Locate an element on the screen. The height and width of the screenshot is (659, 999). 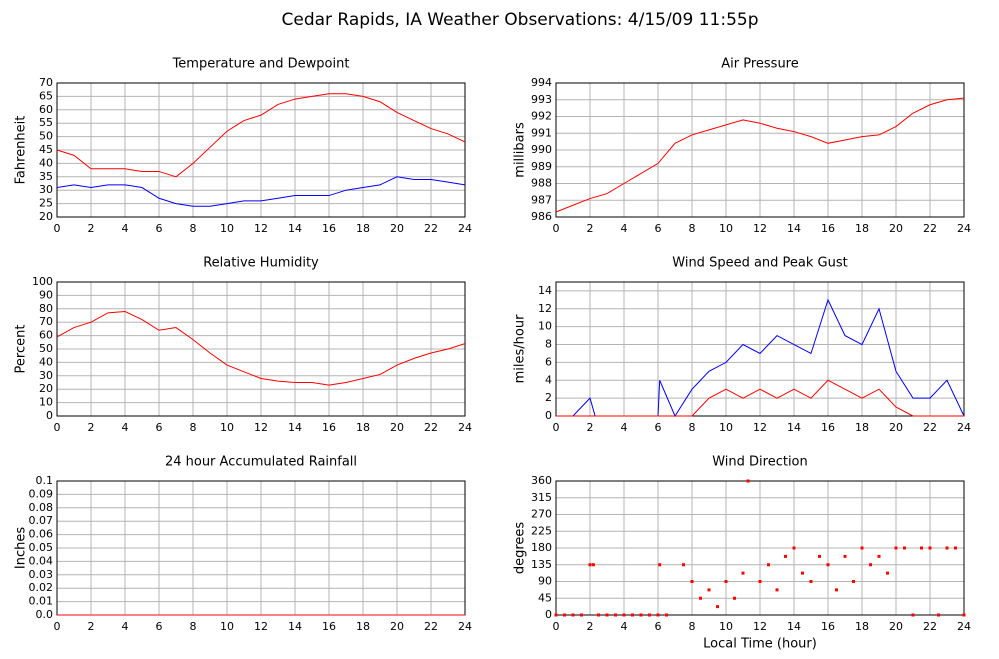
y-tick-label: 0.07 is located at coordinates (41, 520).